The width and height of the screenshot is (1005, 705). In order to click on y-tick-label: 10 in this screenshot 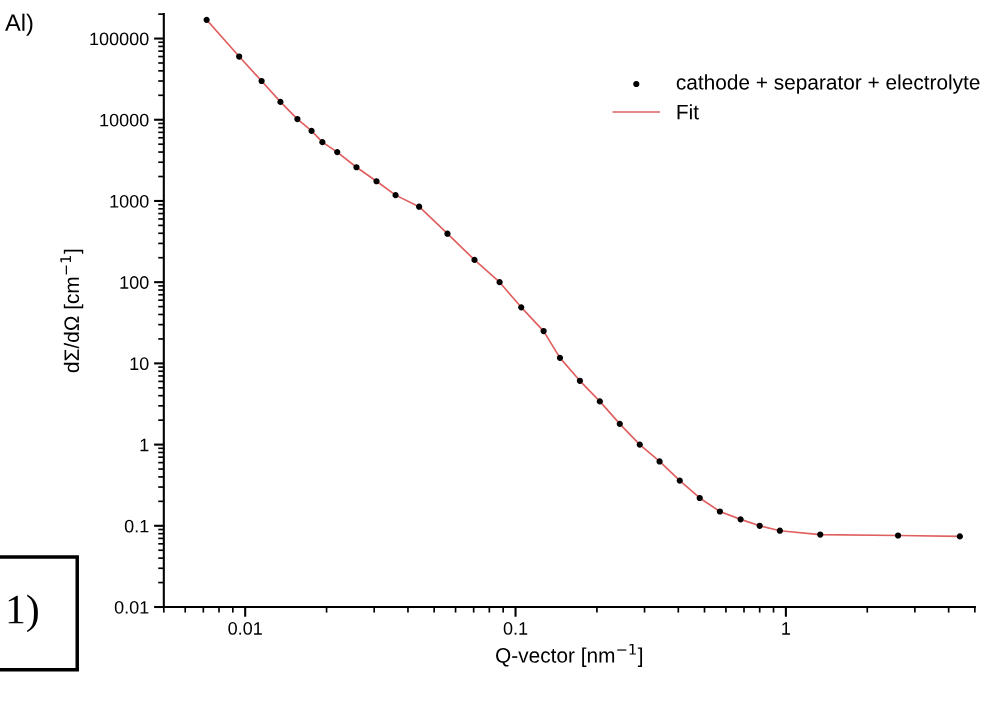, I will do `click(139, 364)`.